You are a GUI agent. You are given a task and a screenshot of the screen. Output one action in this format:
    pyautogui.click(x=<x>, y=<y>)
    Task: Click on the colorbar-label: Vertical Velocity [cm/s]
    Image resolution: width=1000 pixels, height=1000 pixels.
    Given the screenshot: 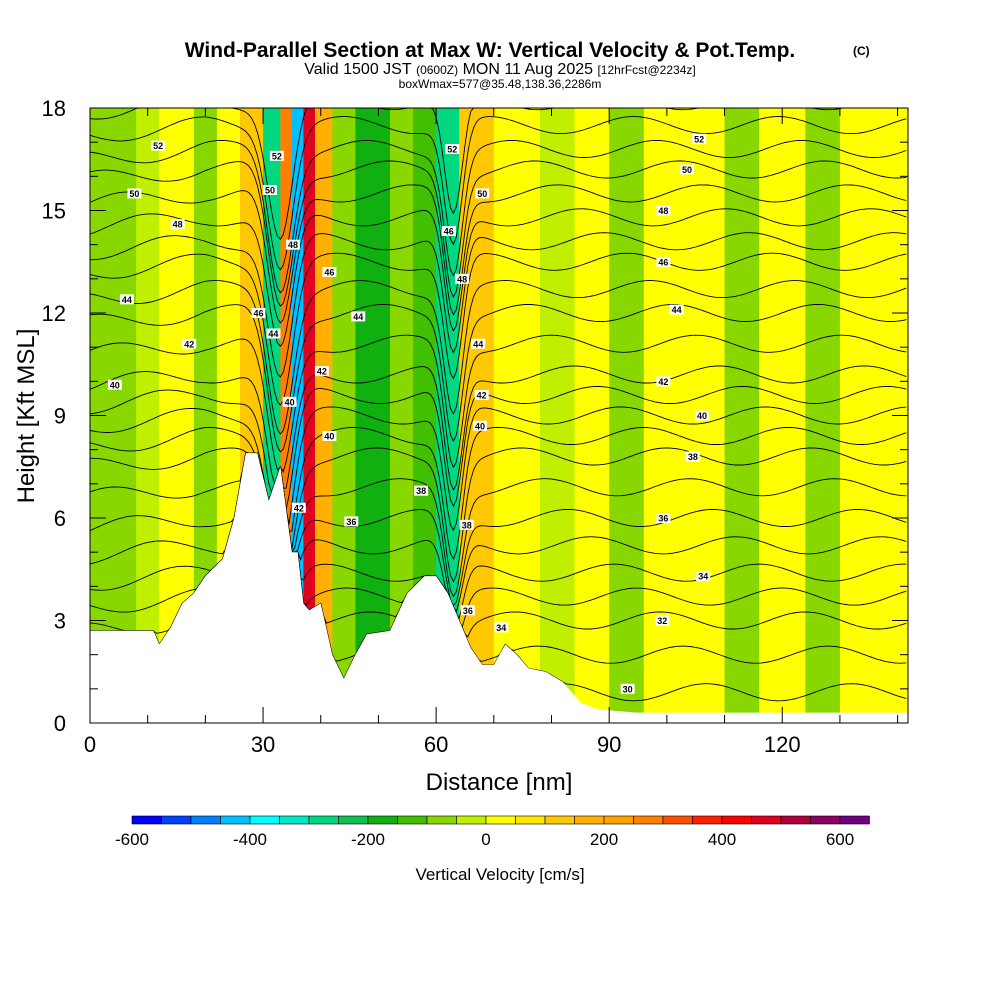 What is the action you would take?
    pyautogui.click(x=499, y=874)
    